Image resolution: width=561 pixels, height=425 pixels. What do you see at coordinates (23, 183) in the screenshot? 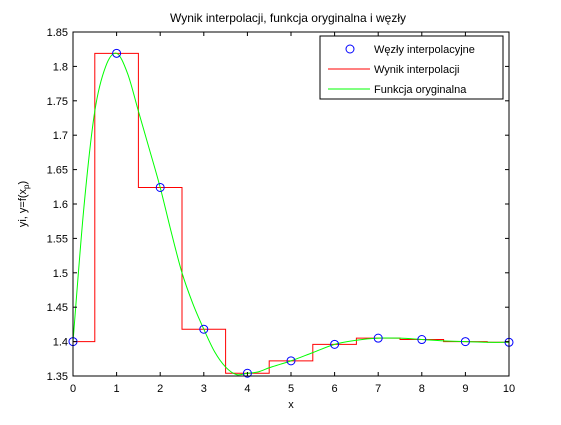
I see `y-axis-label-close: )` at bounding box center [23, 183].